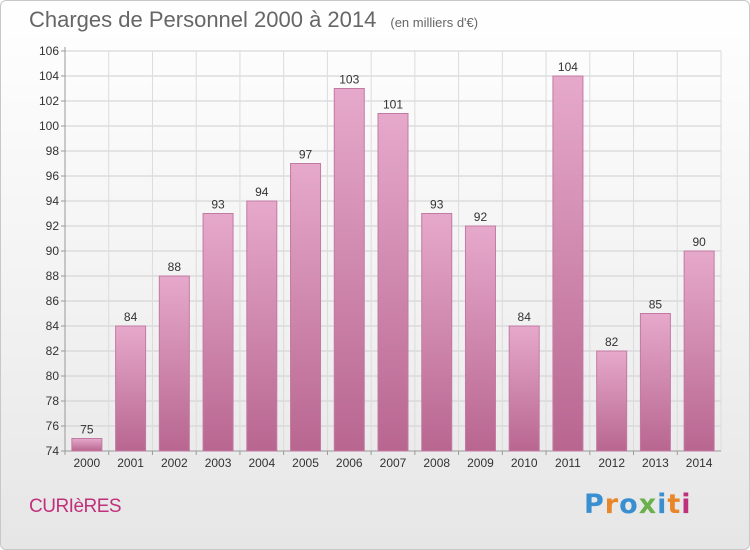  Describe the element at coordinates (481, 217) in the screenshot. I see `bar-value-label: 92` at that location.